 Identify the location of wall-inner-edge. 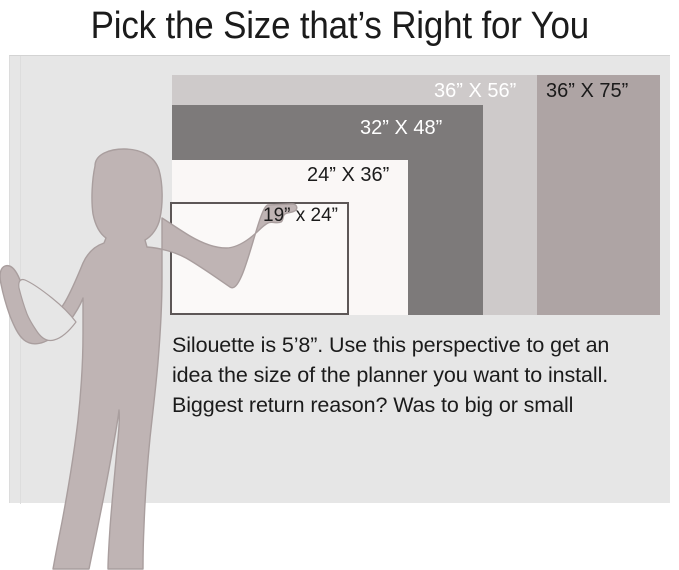
(20, 280).